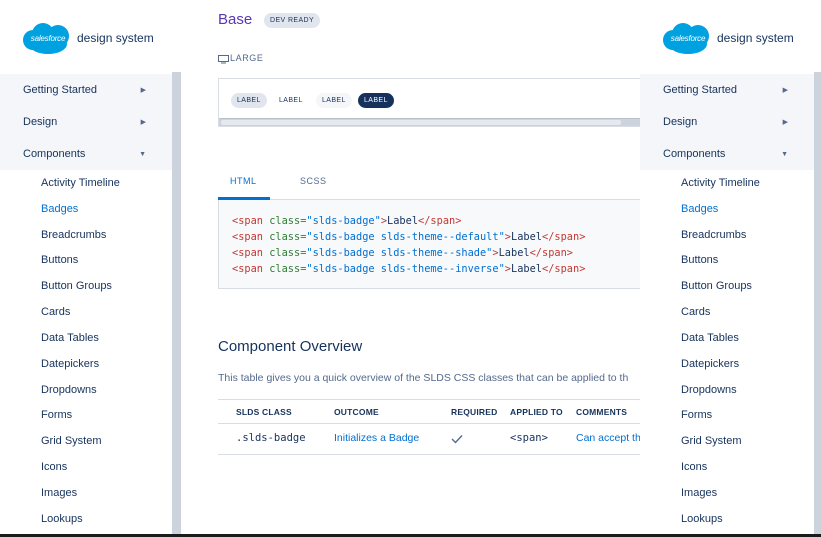  I want to click on scrollbar-thumb, so click(421, 122).